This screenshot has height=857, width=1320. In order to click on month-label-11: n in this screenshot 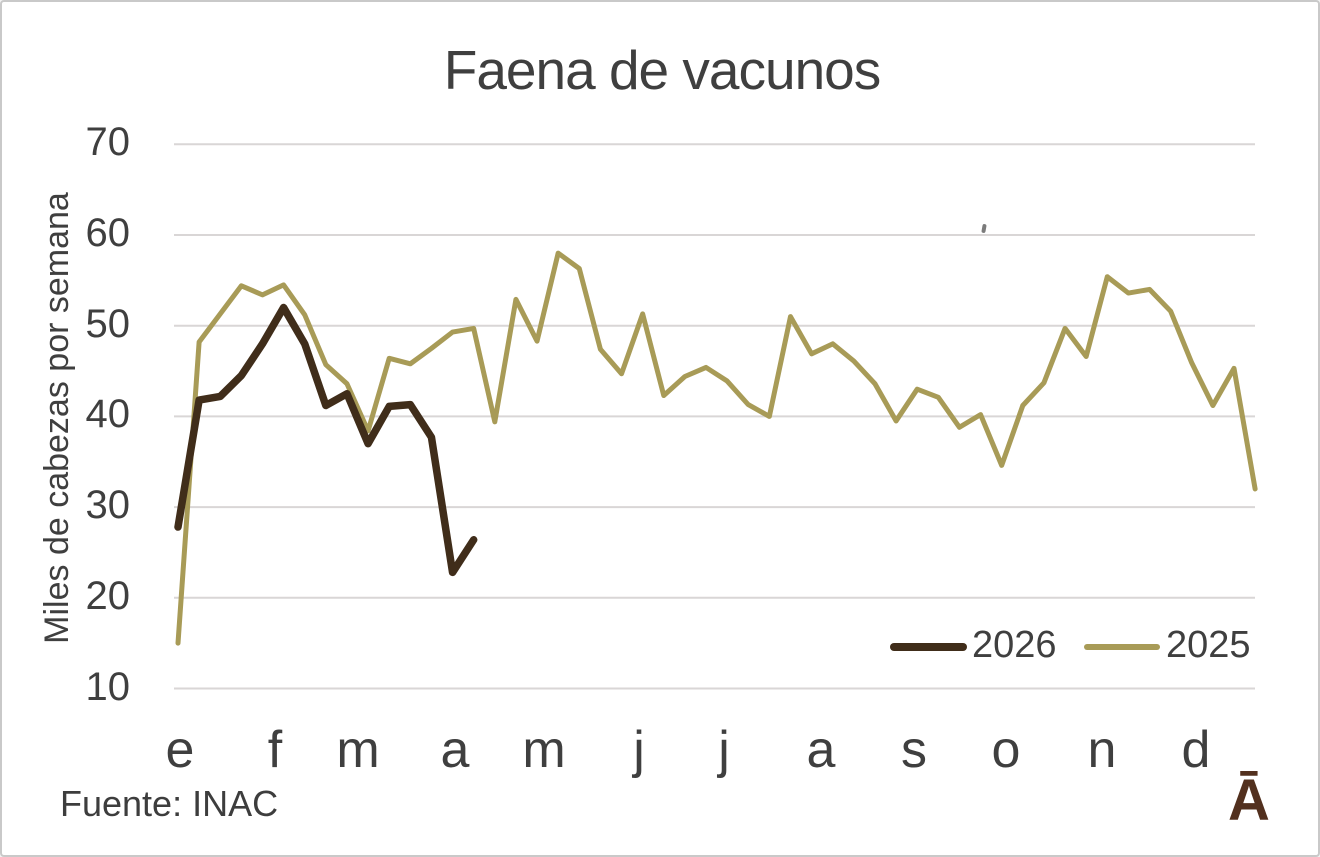, I will do `click(1102, 750)`.